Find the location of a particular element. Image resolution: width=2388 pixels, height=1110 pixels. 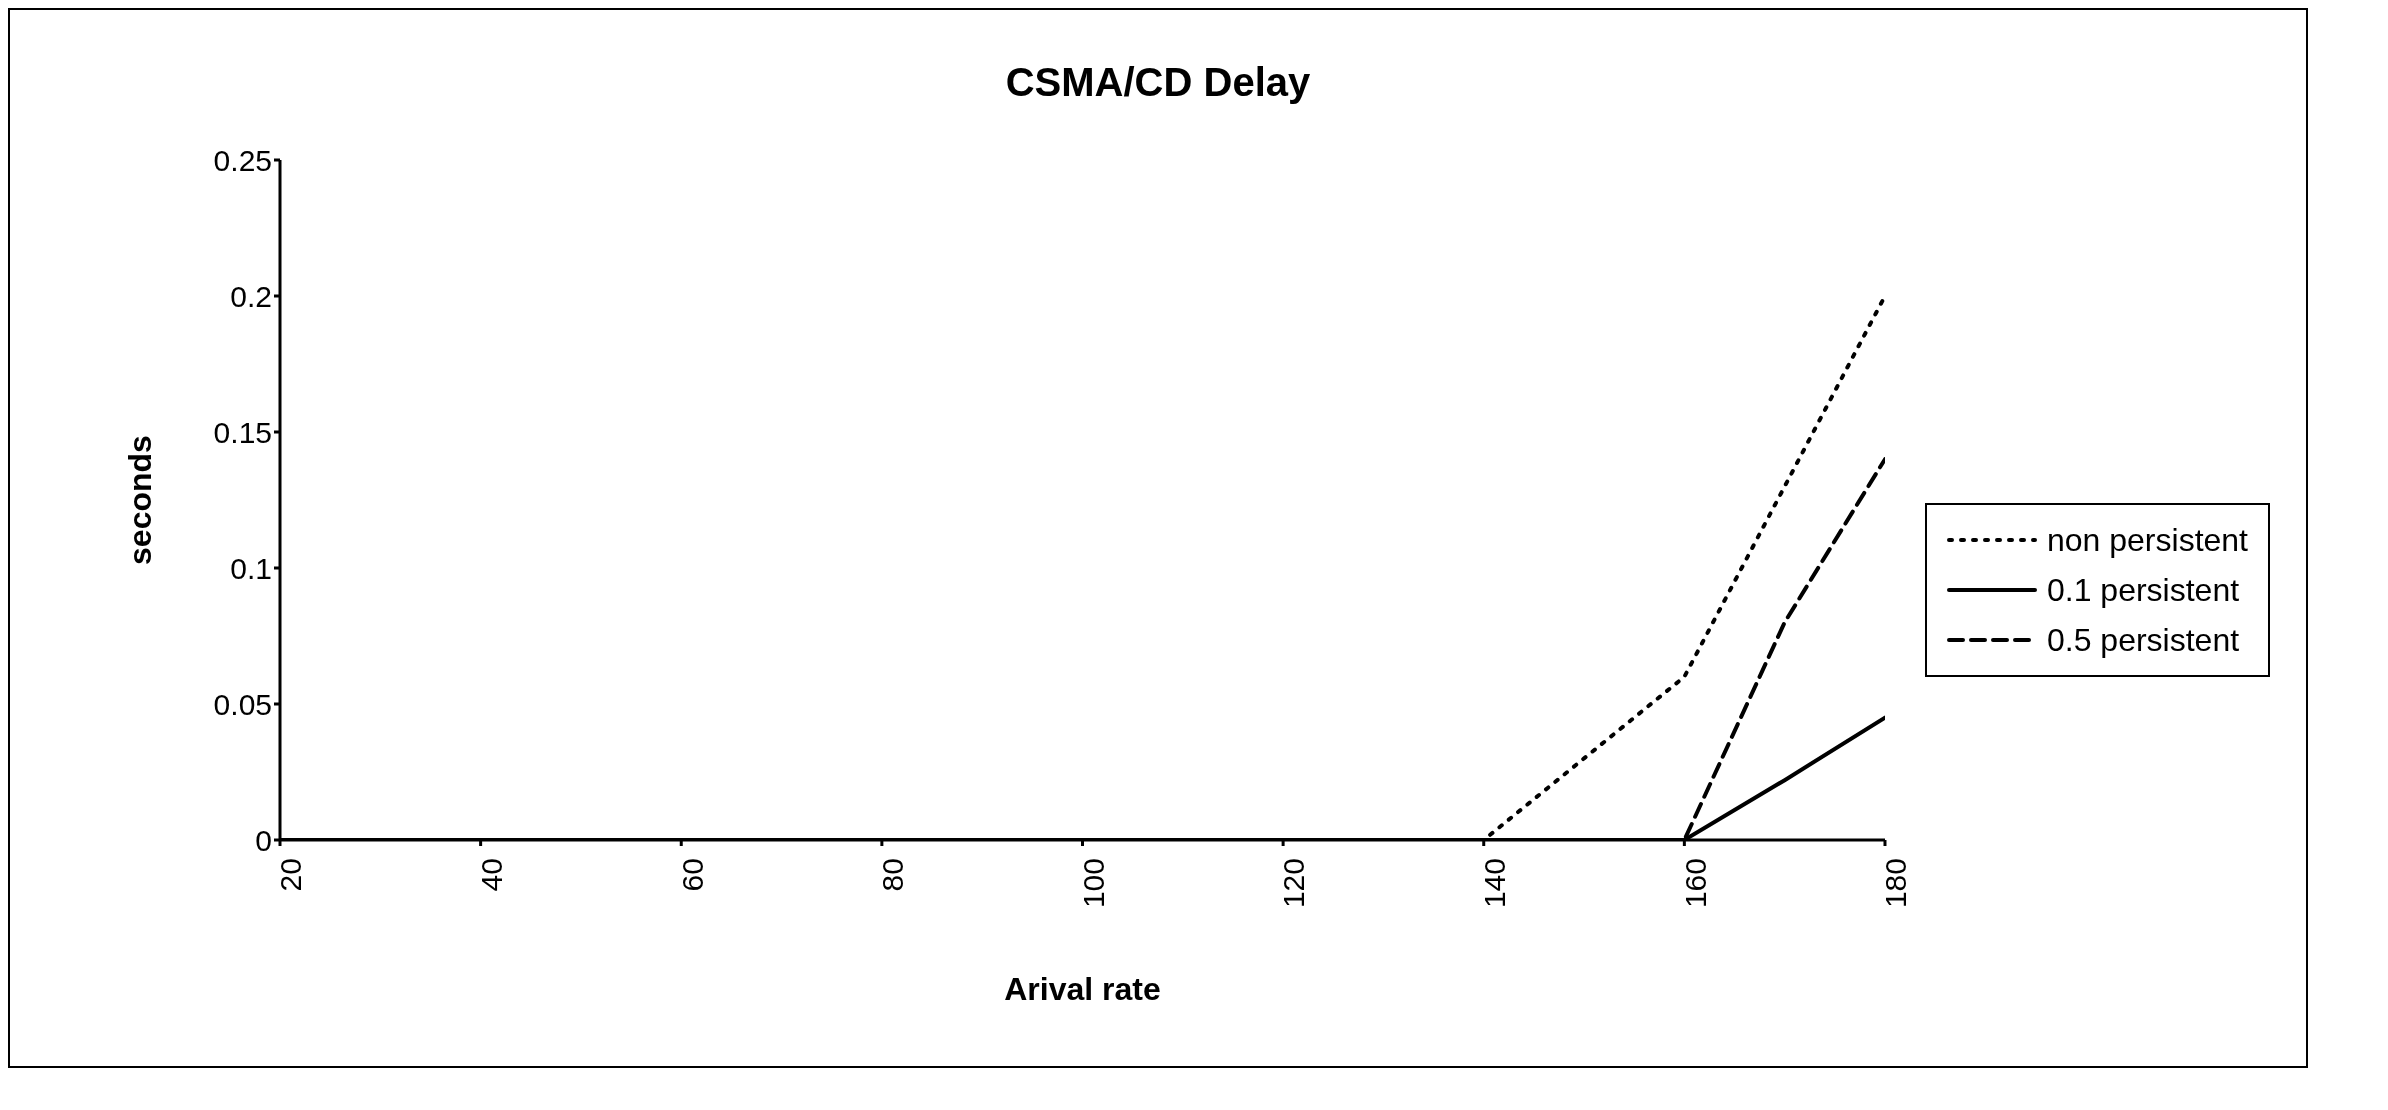

x-tick-label: 20 is located at coordinates (291, 875).